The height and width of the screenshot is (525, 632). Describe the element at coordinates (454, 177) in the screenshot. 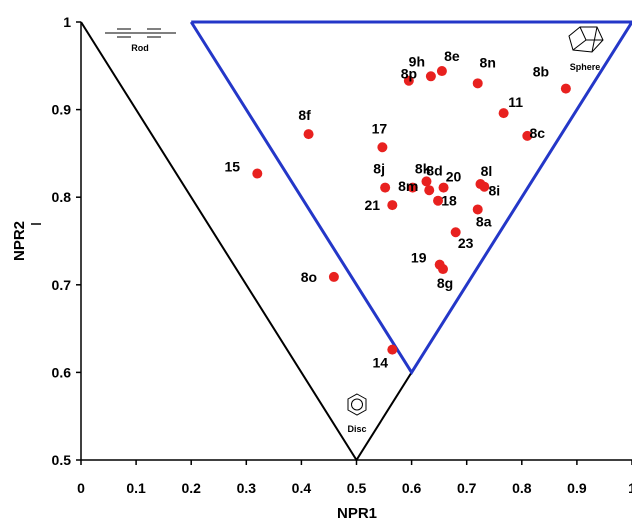

I see `point-label: 20` at that location.